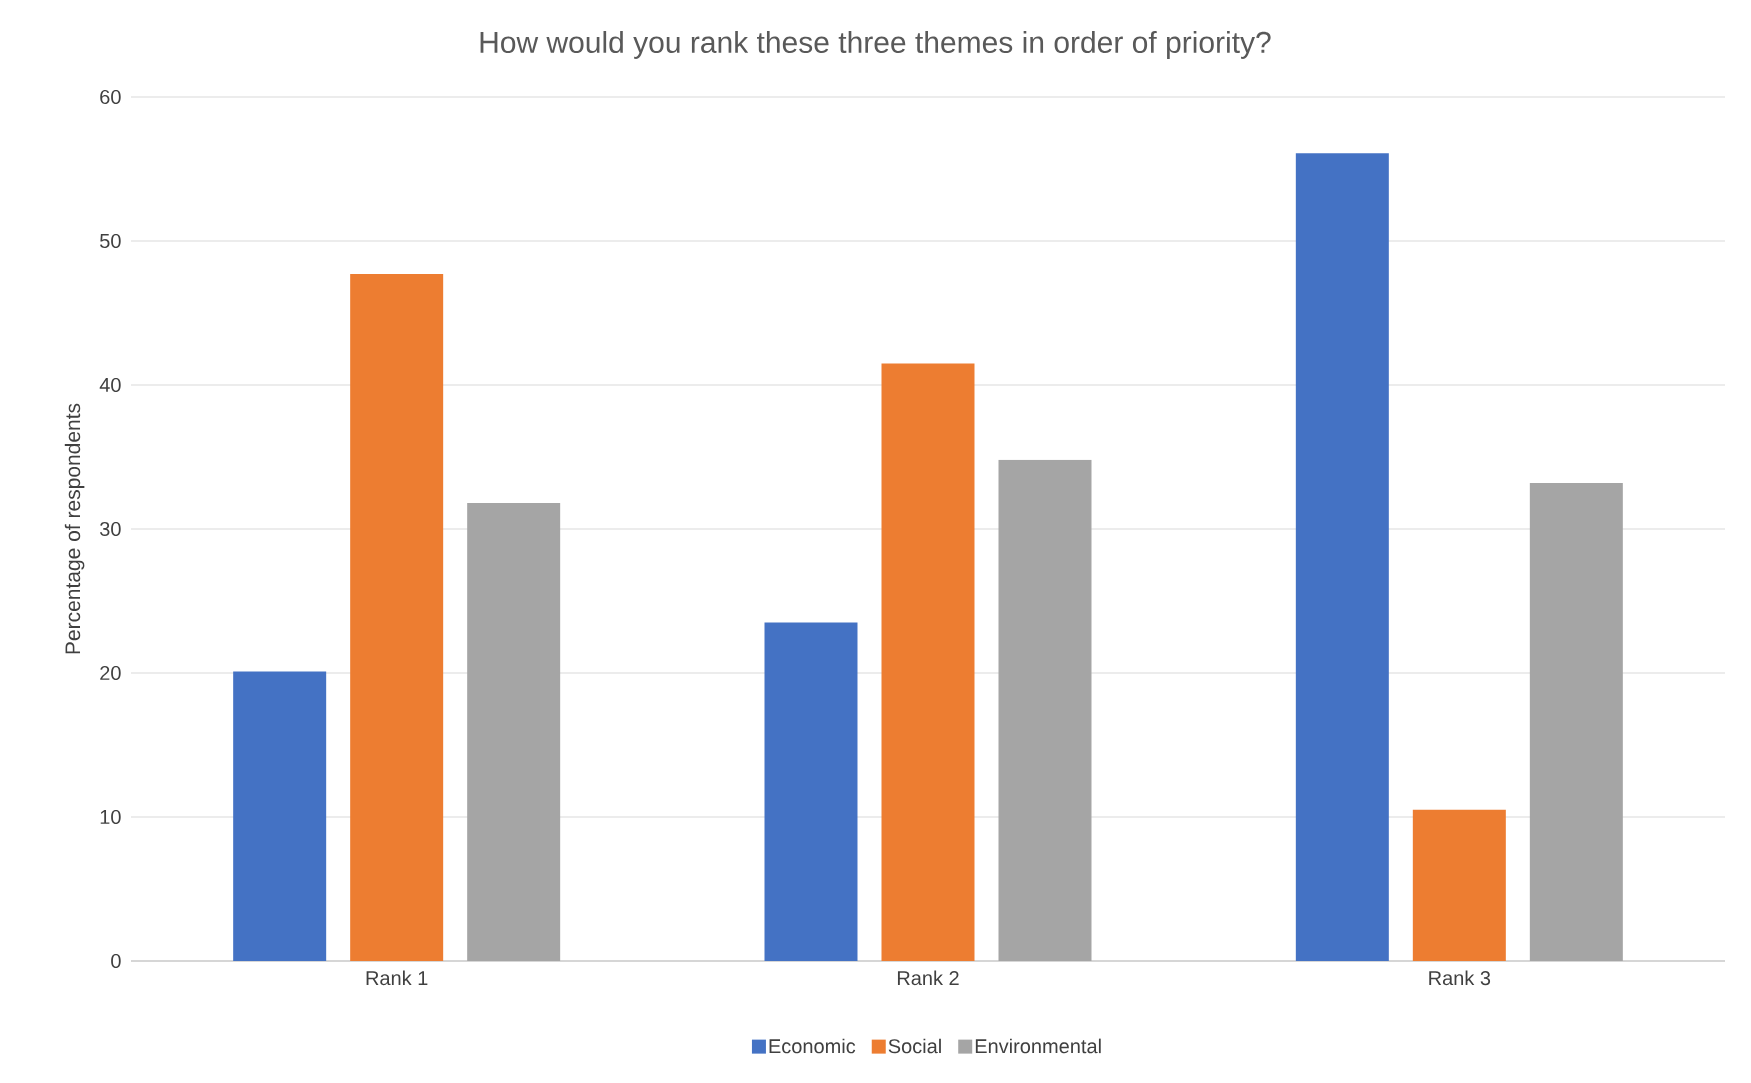 The width and height of the screenshot is (1751, 1083). What do you see at coordinates (110, 241) in the screenshot?
I see `y-tick-label: 50` at bounding box center [110, 241].